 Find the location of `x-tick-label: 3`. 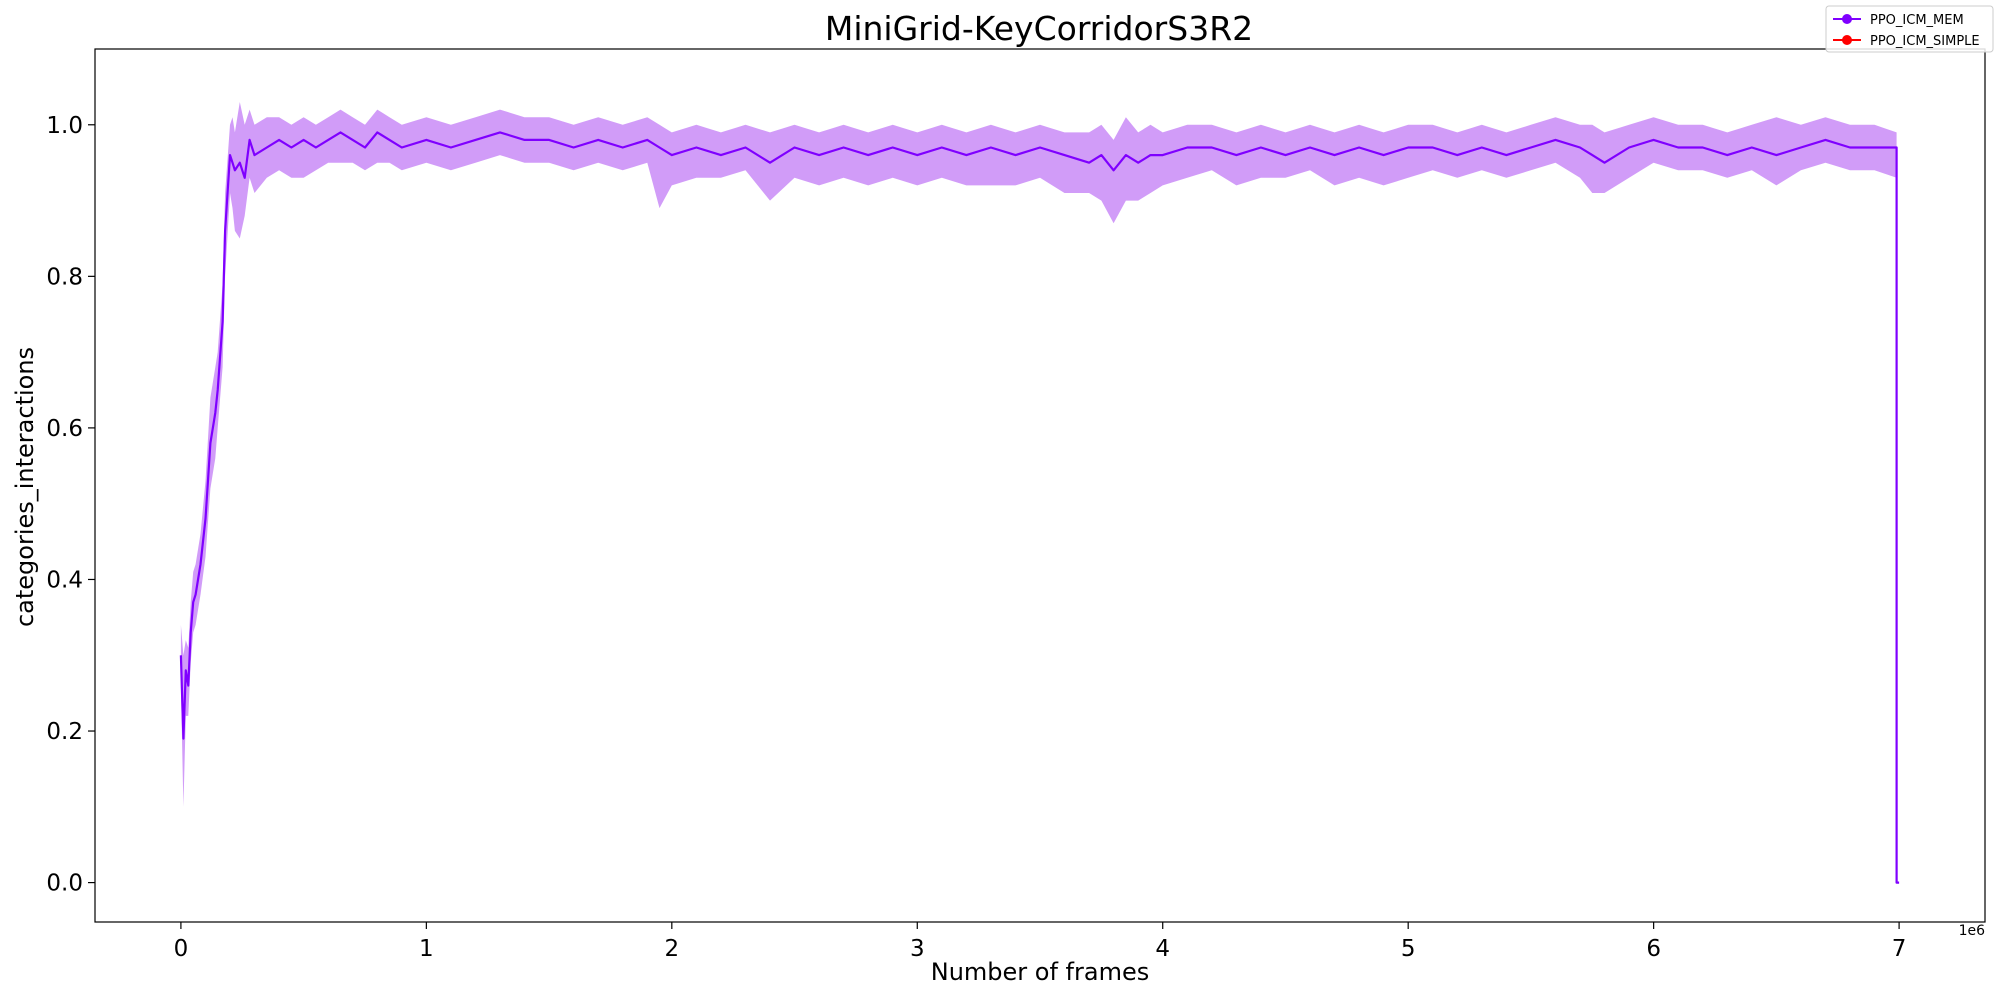

x-tick-label: 3 is located at coordinates (917, 949).